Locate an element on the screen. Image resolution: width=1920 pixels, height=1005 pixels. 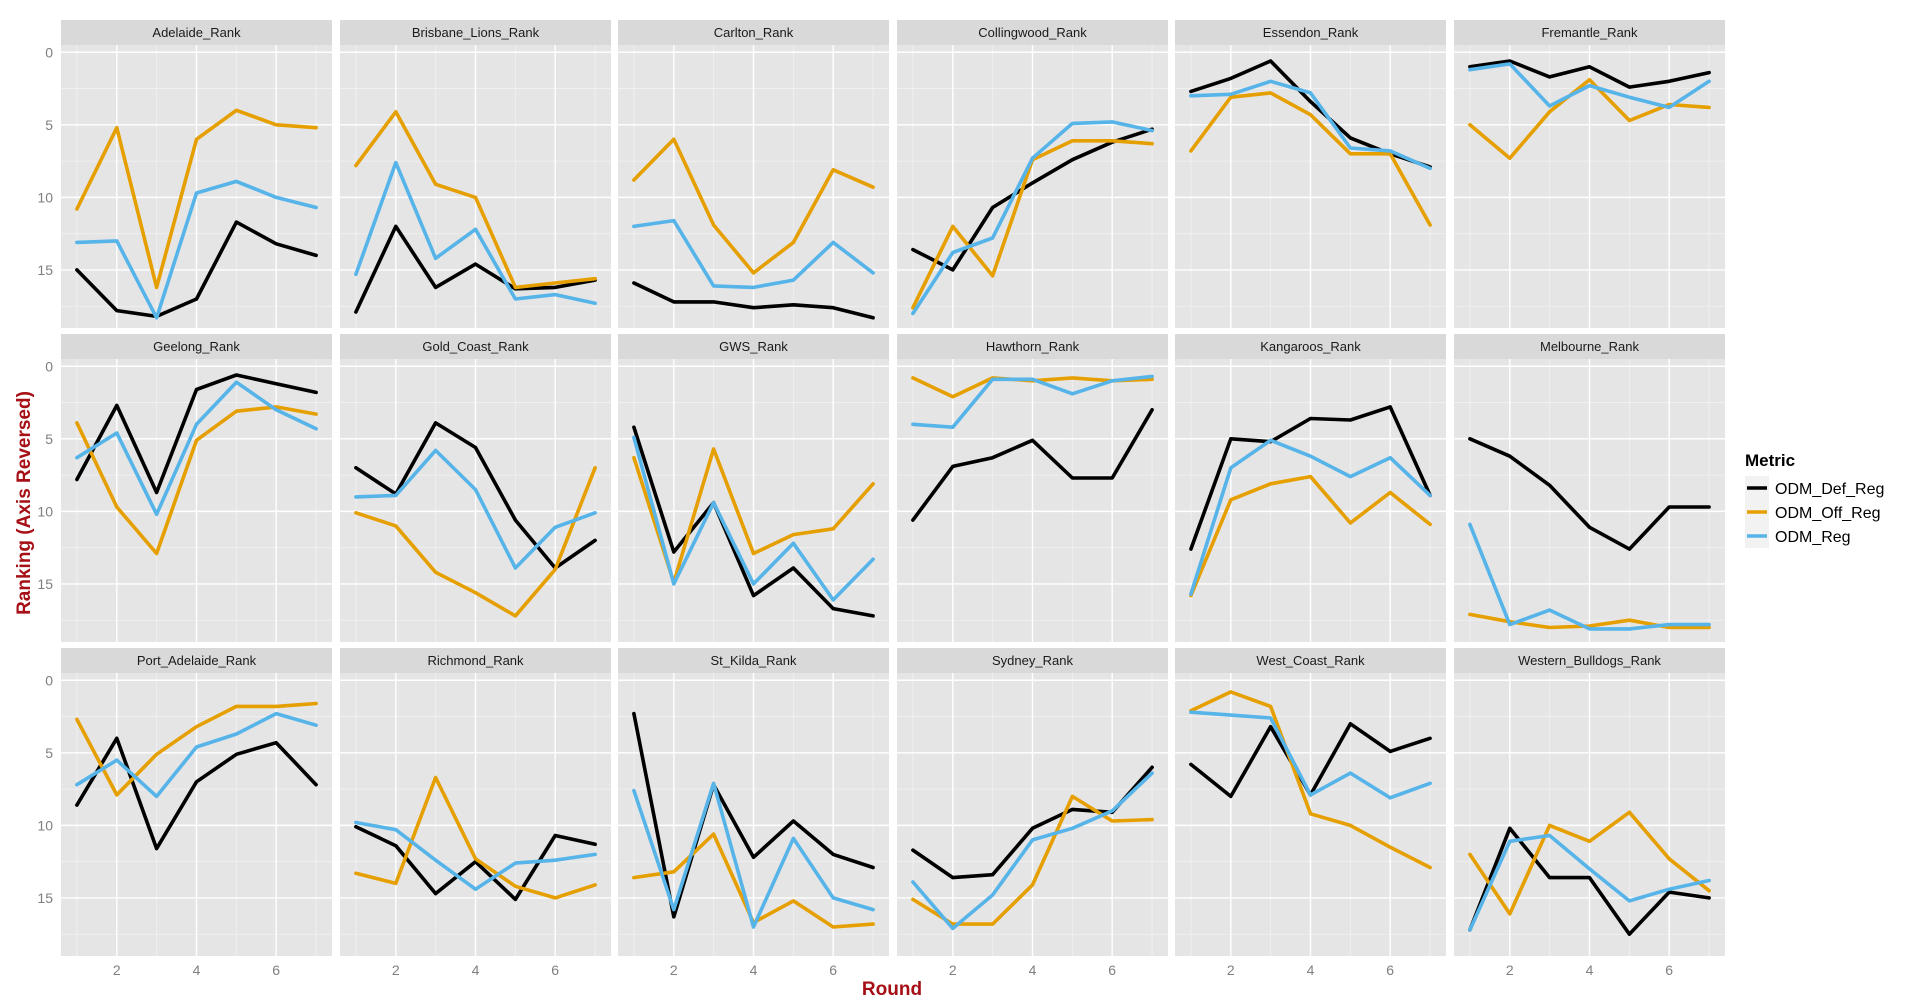
facet-title: Sydney_Rank is located at coordinates (1032, 660).